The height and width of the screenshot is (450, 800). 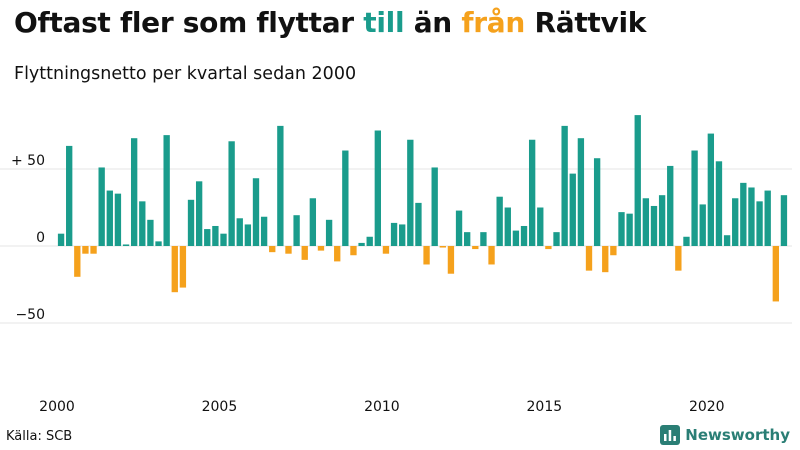 What do you see at coordinates (28, 161) in the screenshot?
I see `y-tick-label: + 50` at bounding box center [28, 161].